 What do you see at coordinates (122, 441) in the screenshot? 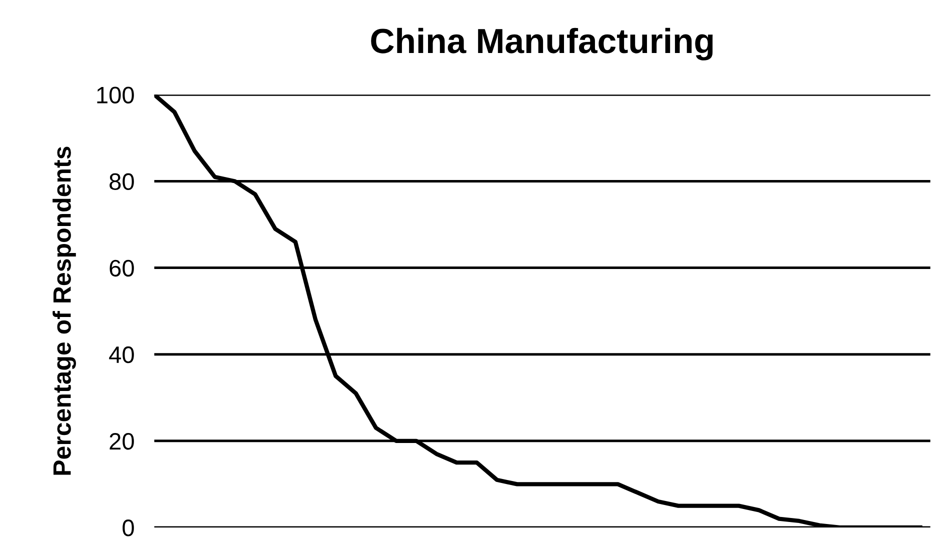
I see `y-tick-label: 20` at bounding box center [122, 441].